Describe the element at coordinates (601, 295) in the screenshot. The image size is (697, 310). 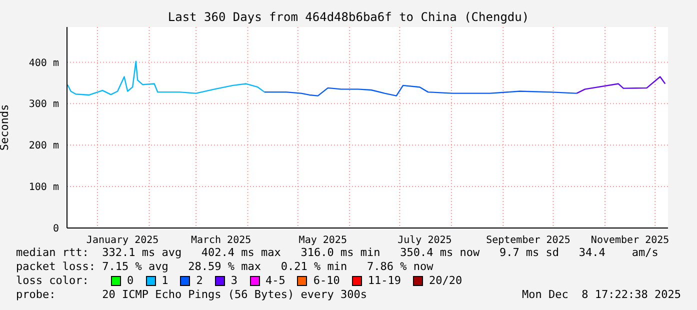
I see `text: Mon Dec 8 17:22:38 2025` at that location.